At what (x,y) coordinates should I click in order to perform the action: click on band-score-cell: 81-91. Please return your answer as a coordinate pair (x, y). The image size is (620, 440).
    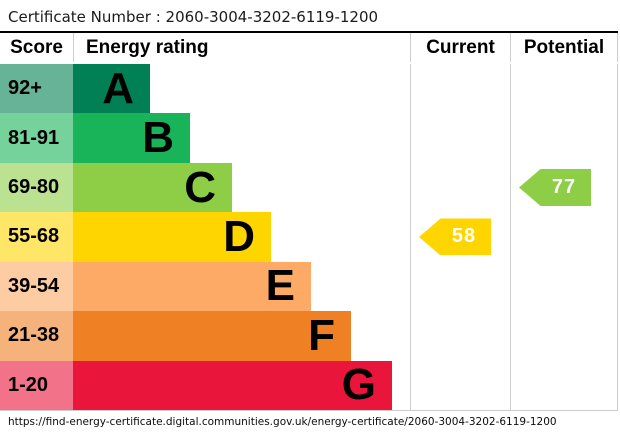
    Looking at the image, I should click on (36, 138).